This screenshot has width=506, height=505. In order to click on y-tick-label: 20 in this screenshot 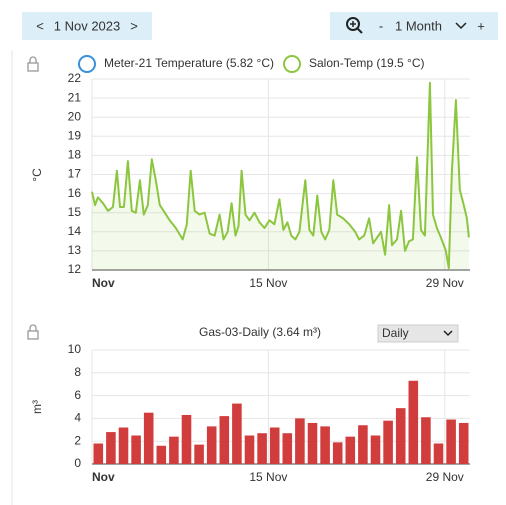, I will do `click(75, 116)`.